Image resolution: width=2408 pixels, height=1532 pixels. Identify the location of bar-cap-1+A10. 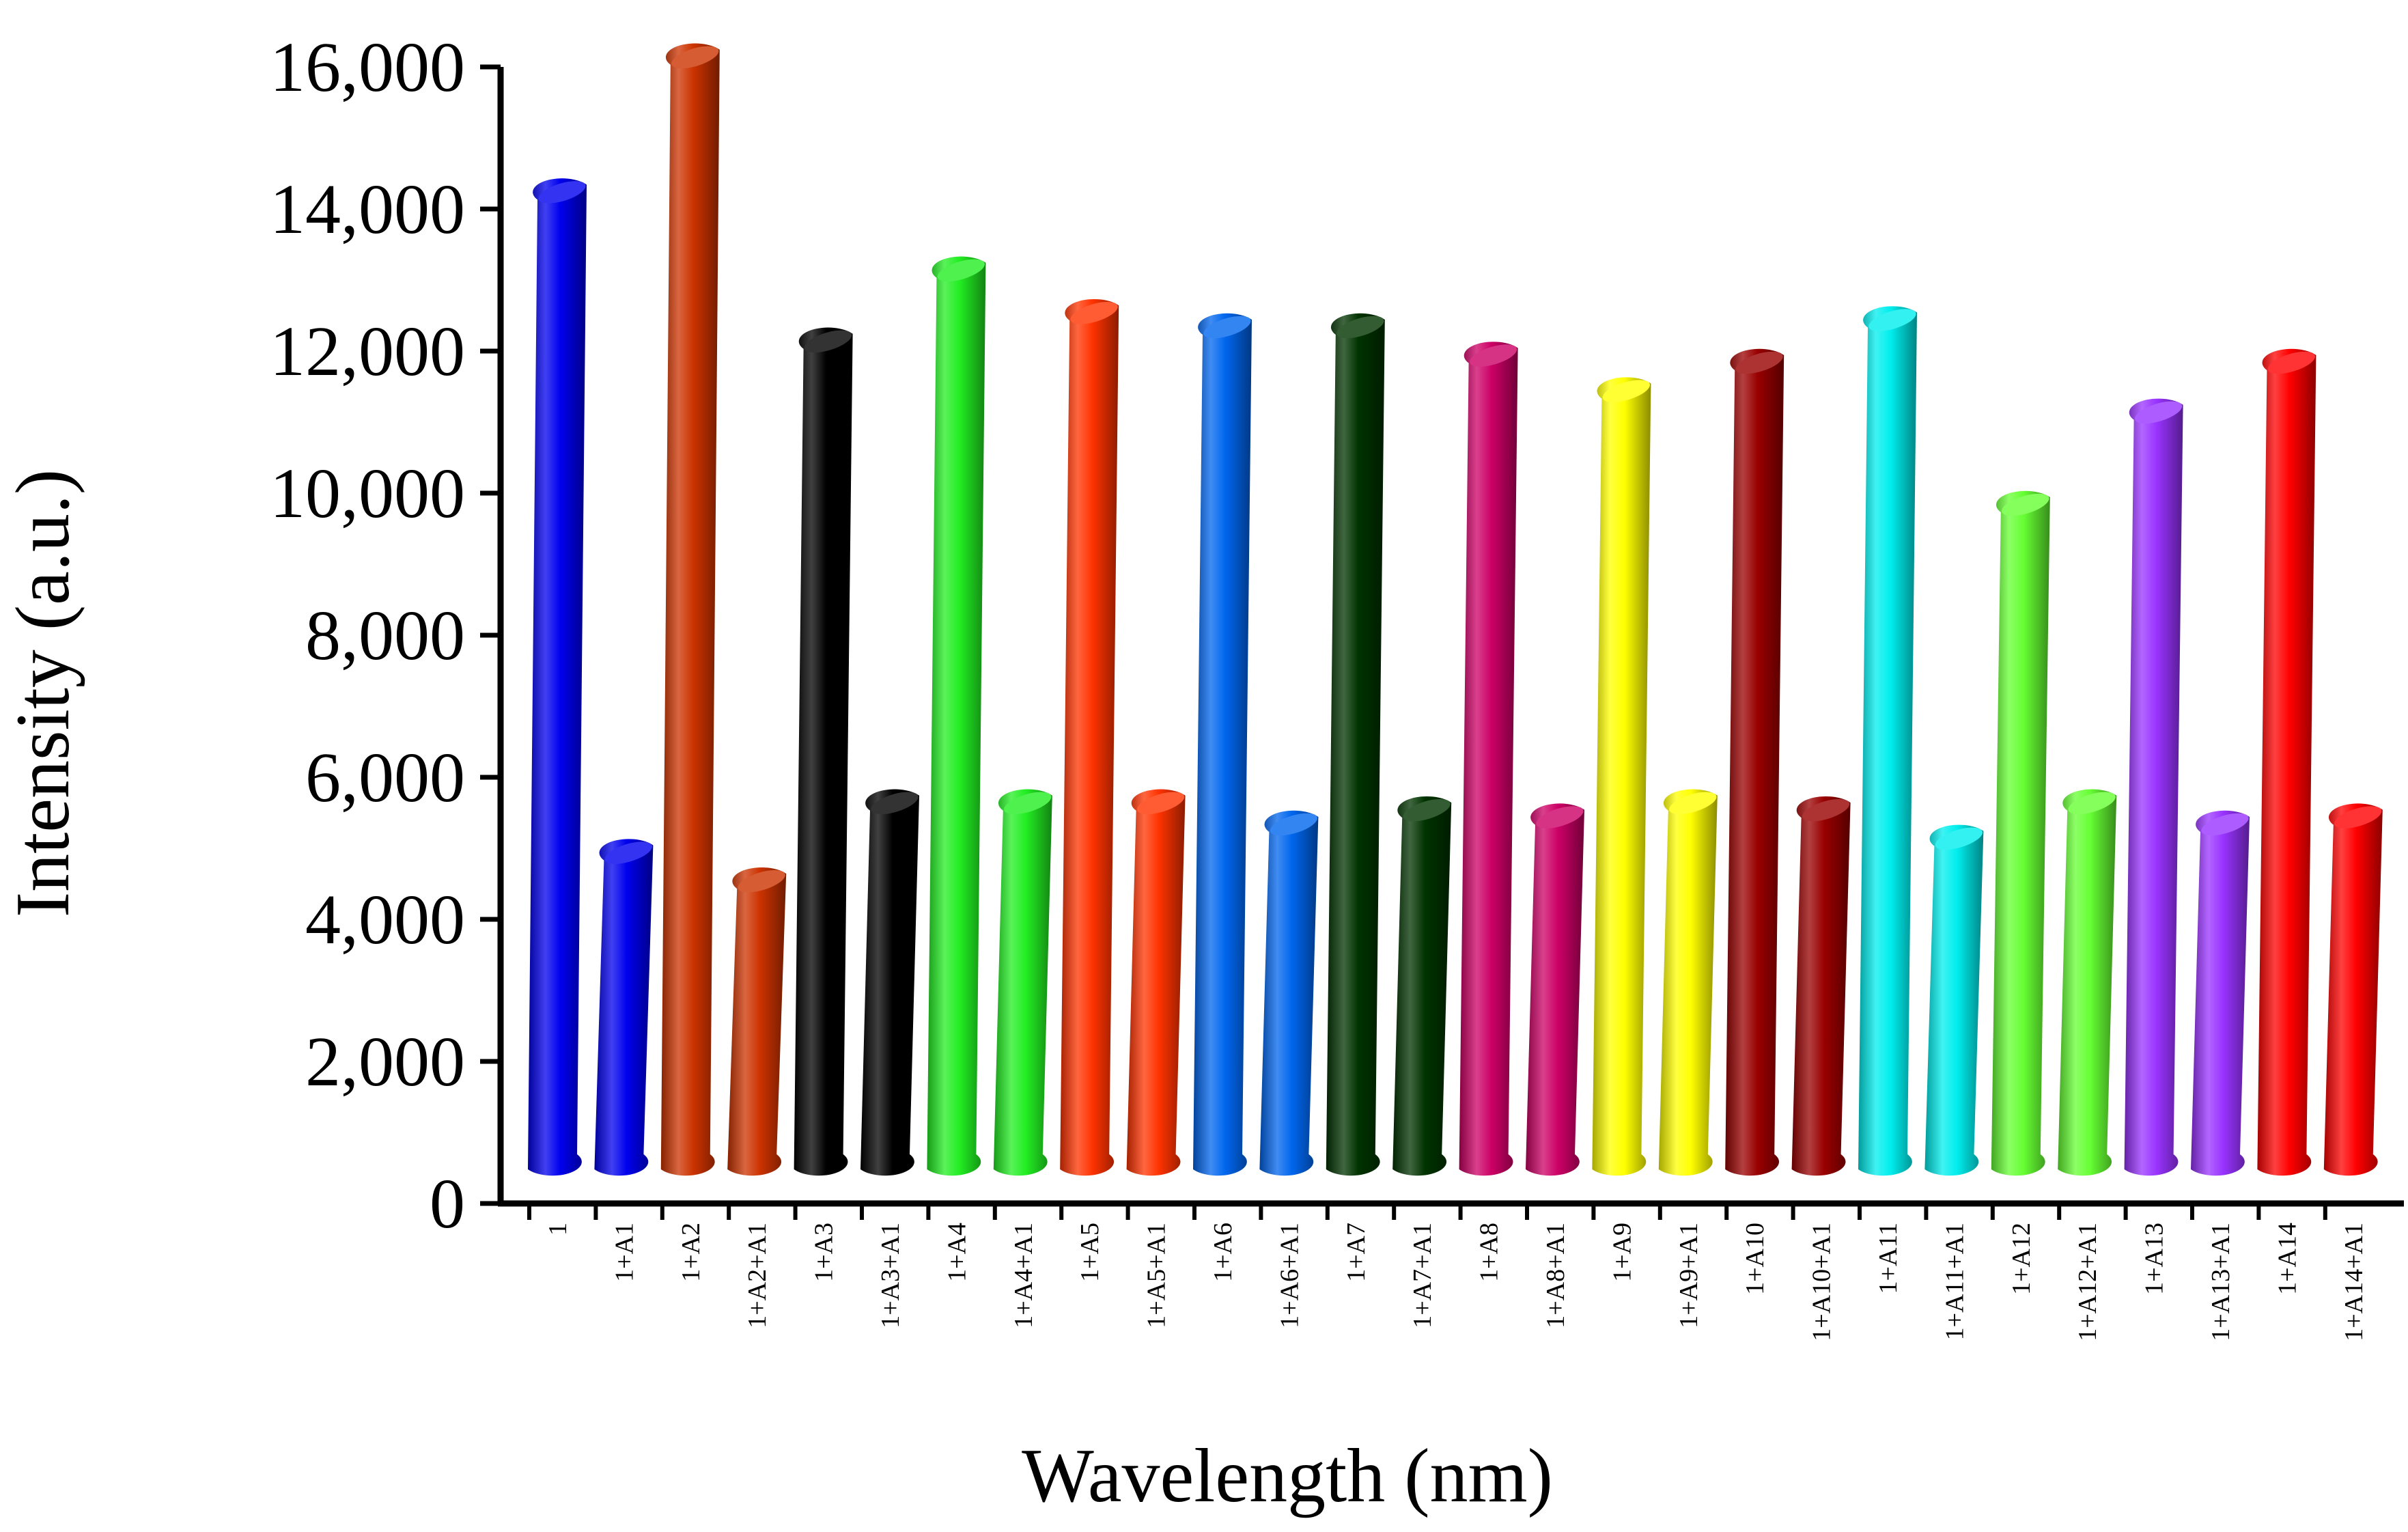
(1759, 362).